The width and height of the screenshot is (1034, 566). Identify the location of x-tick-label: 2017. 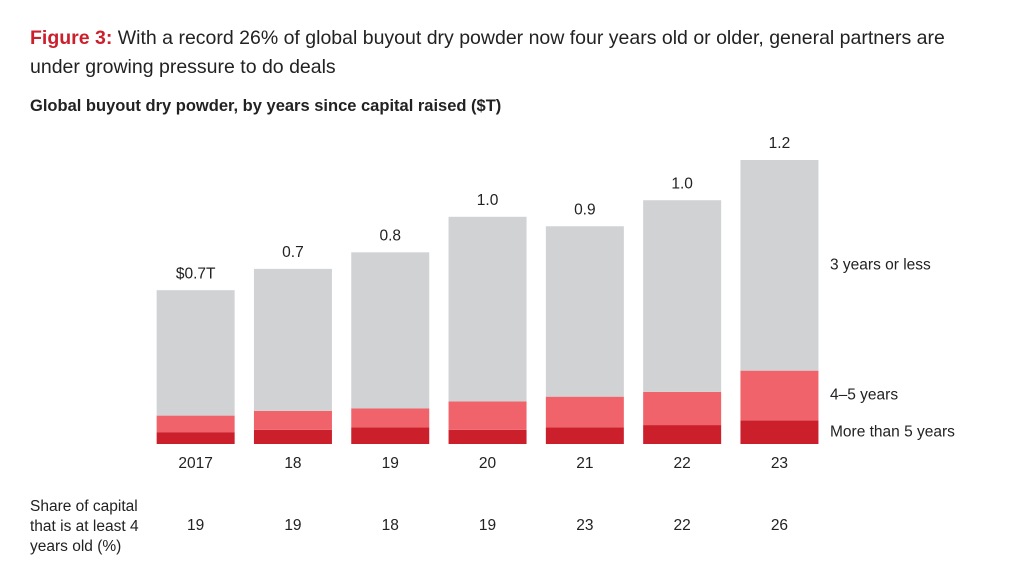
(195, 463).